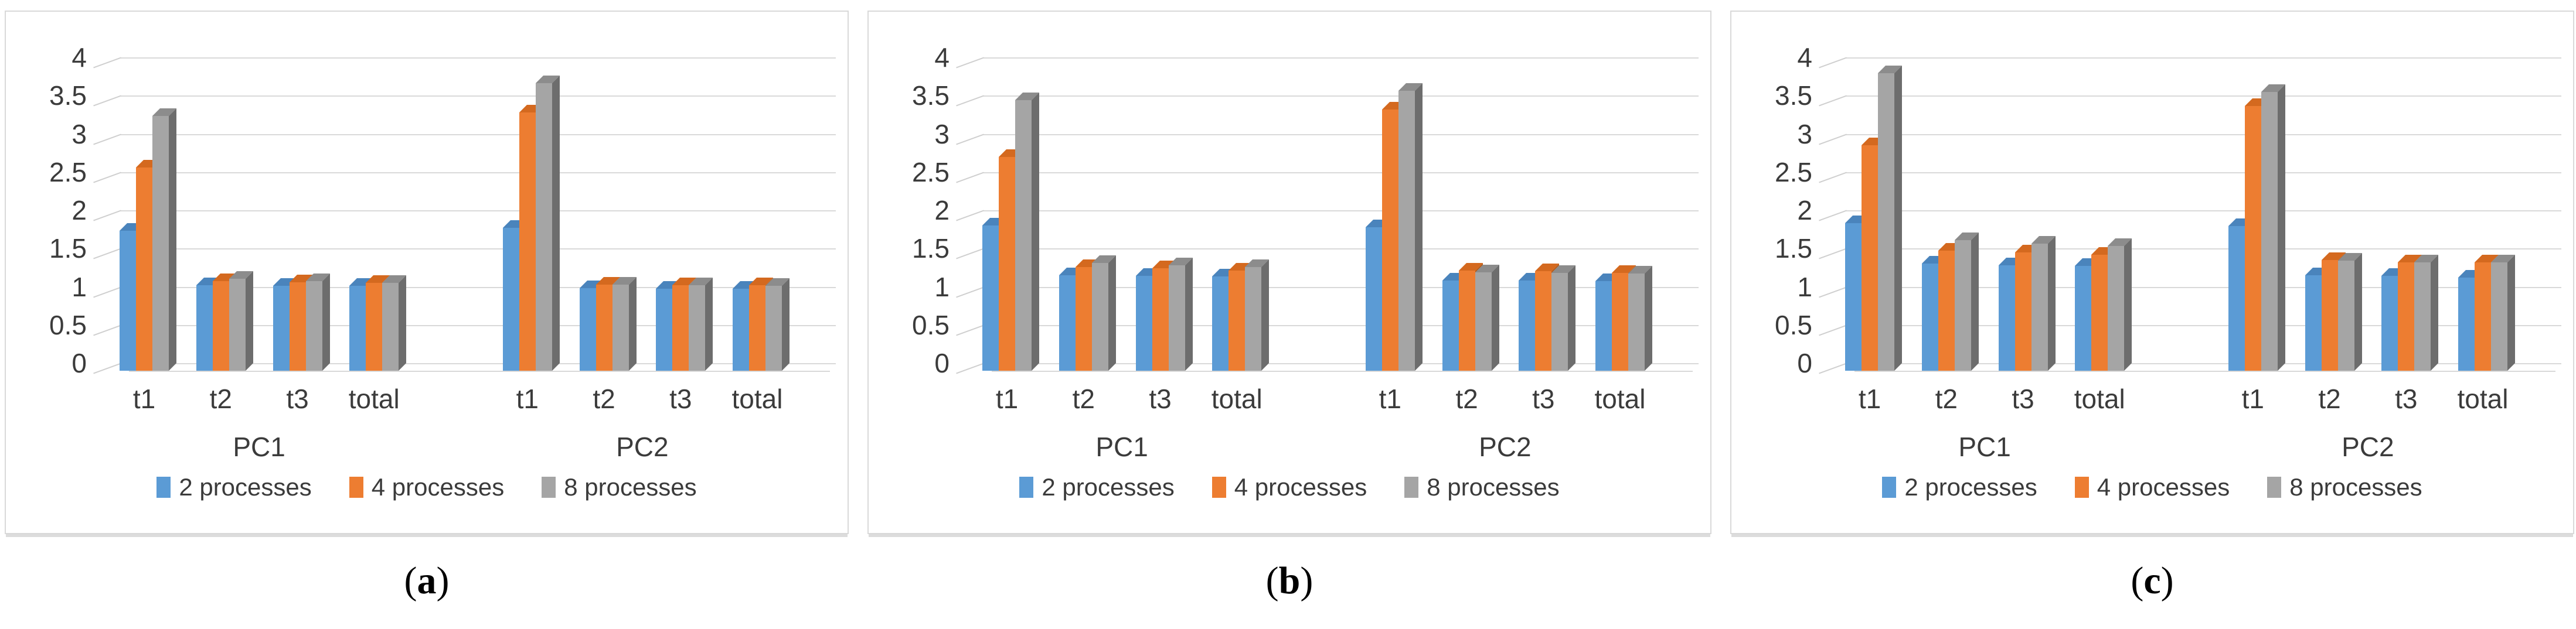  What do you see at coordinates (527, 242) in the screenshot?
I see `bar-4-processes-t1-group2` at bounding box center [527, 242].